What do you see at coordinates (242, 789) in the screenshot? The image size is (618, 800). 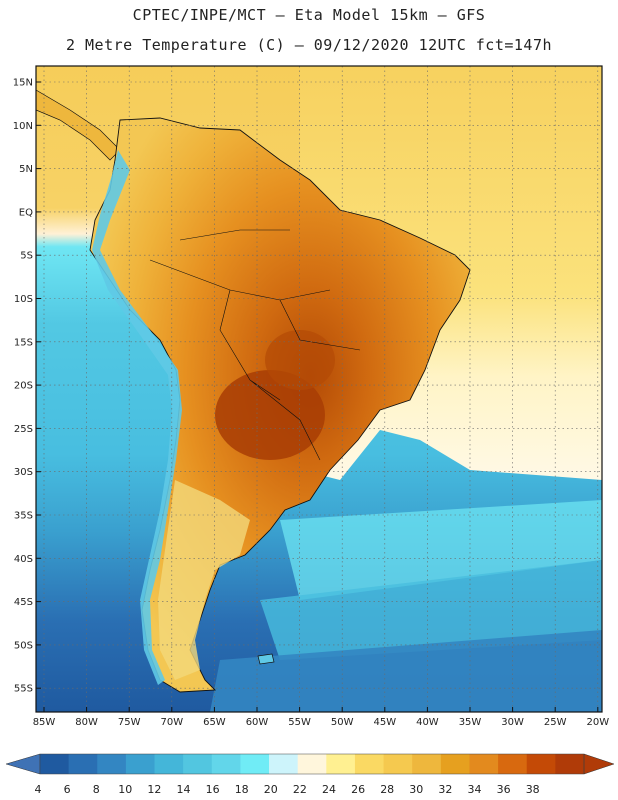 I see `colorbar-label: 18` at bounding box center [242, 789].